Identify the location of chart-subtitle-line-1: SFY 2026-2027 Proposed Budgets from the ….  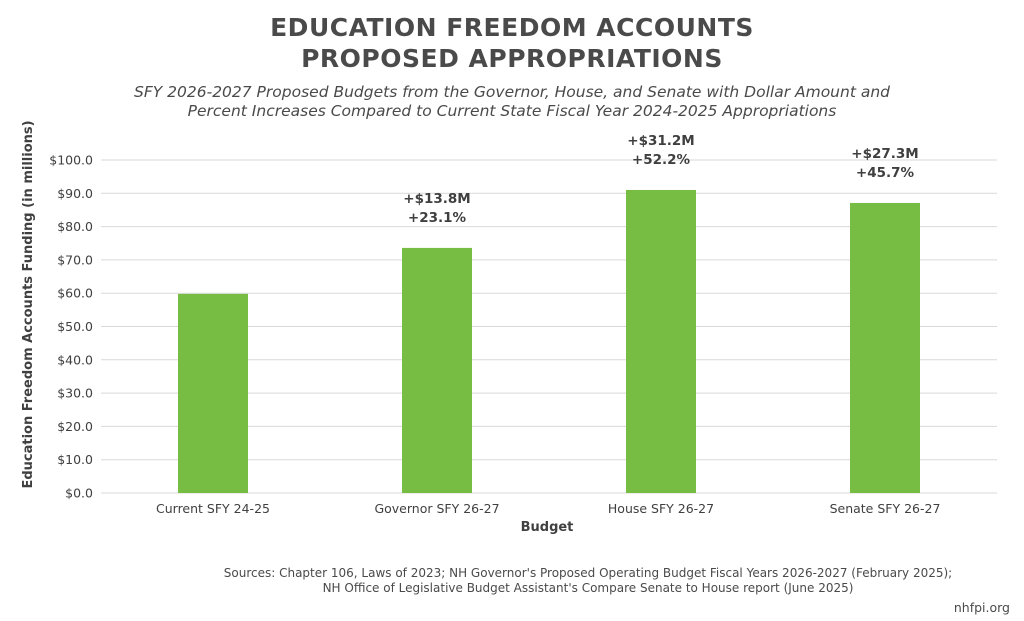
(512, 92).